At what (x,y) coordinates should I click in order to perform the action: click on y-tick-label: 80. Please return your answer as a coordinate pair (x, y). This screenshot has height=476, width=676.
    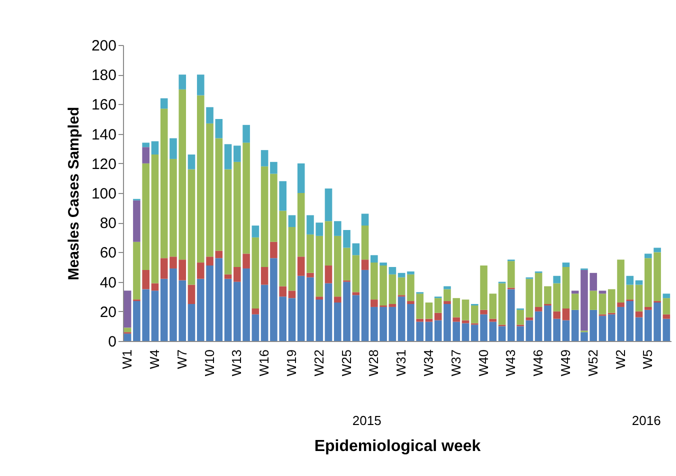
    Looking at the image, I should click on (108, 223).